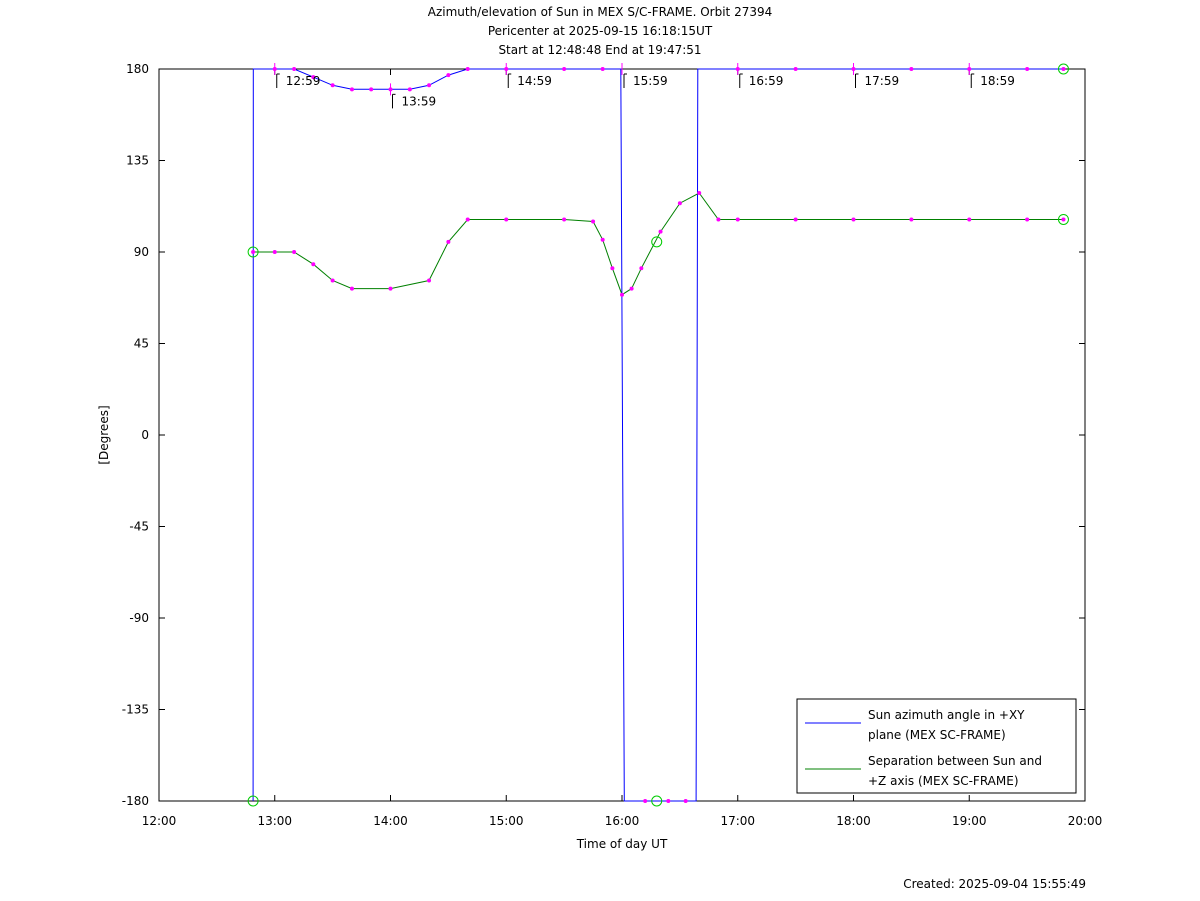 The image size is (1200, 901). What do you see at coordinates (650, 81) in the screenshot?
I see `hour-label: 15:59` at bounding box center [650, 81].